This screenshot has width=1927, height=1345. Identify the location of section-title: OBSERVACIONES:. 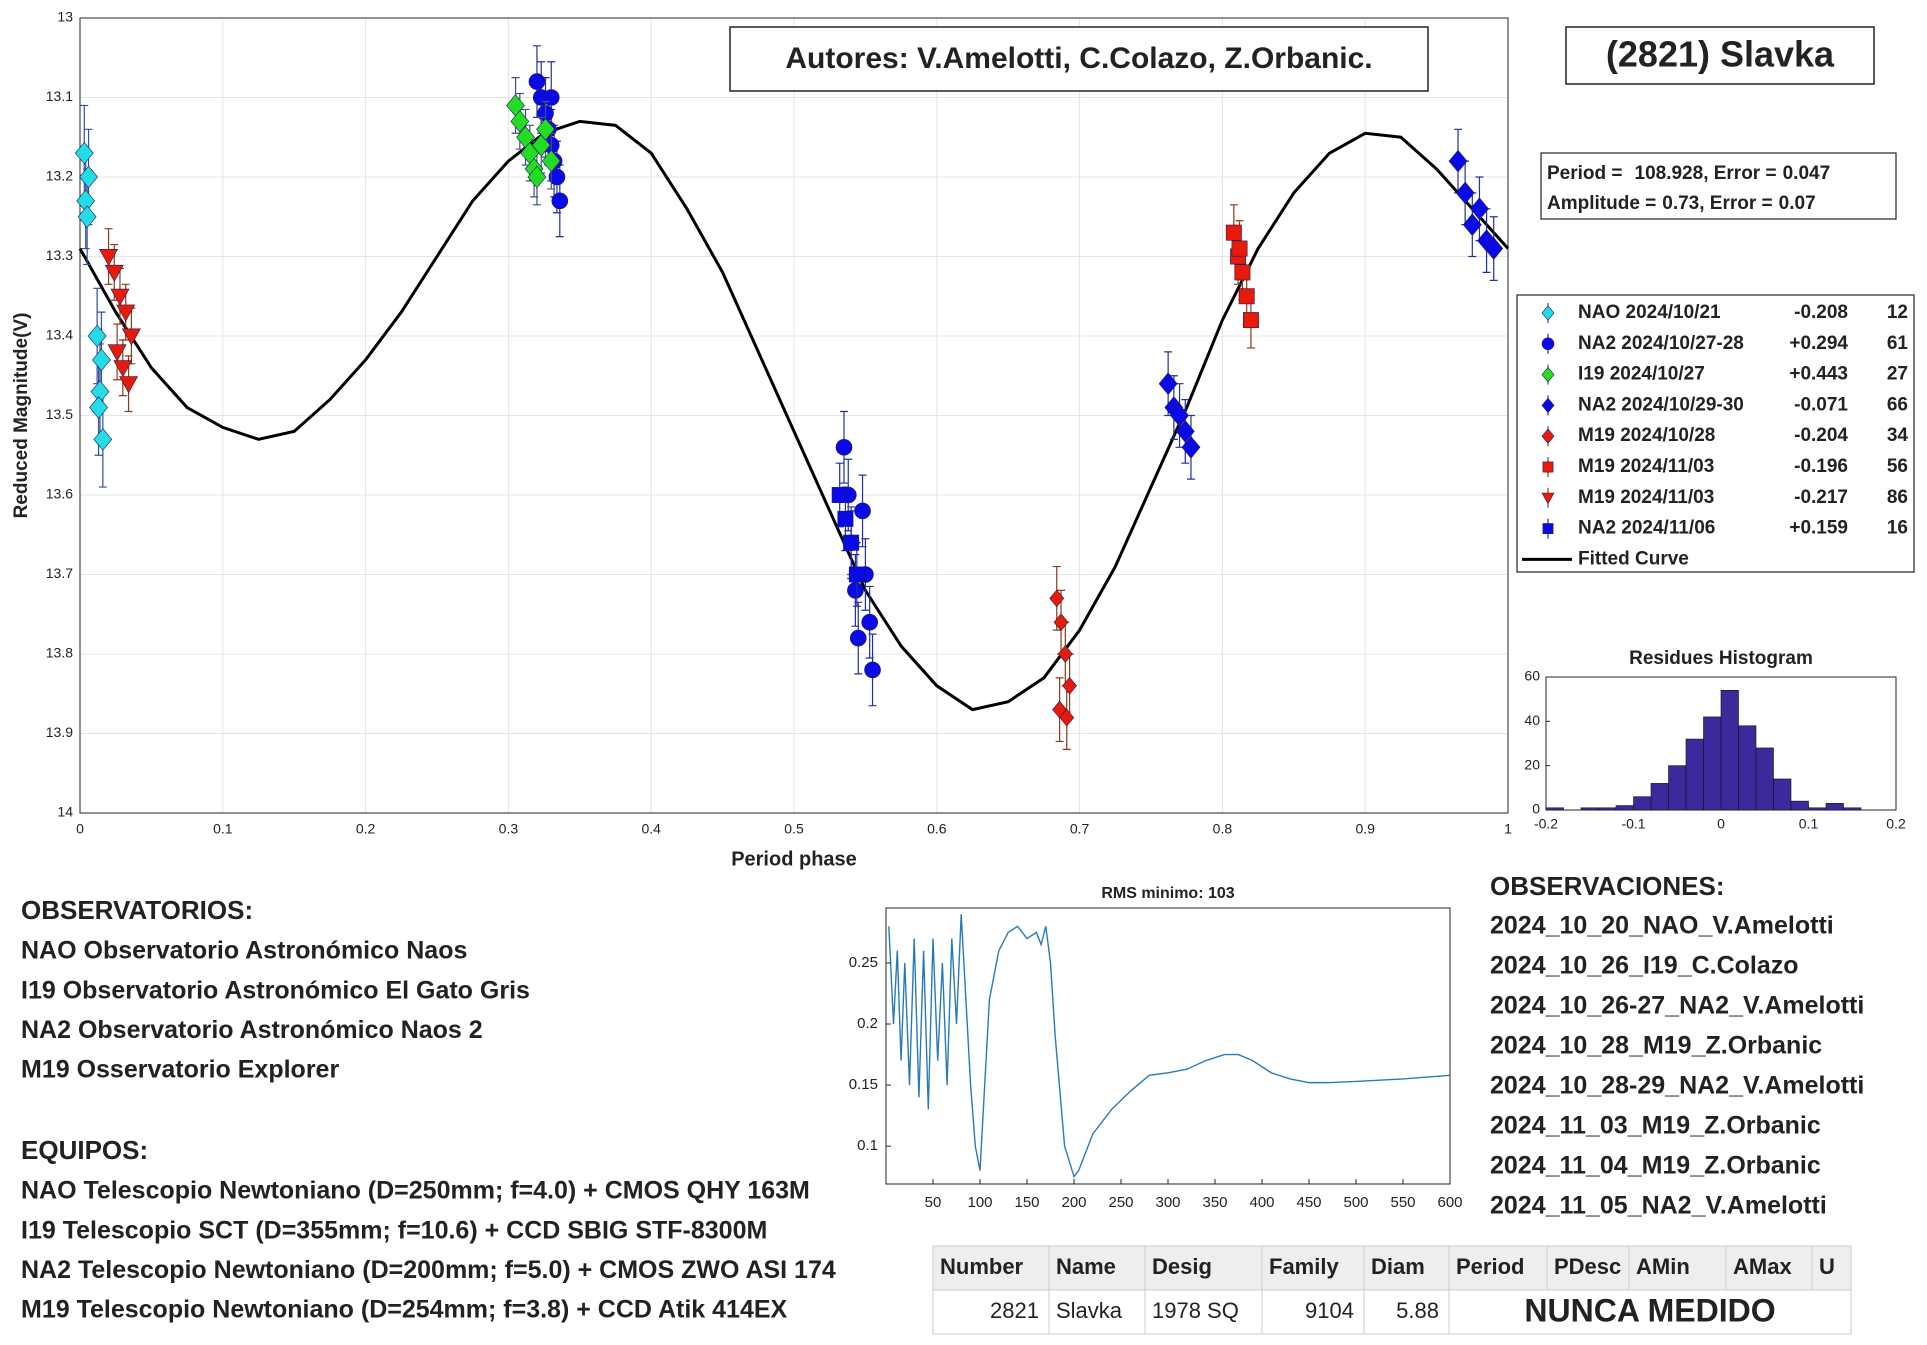
(1607, 886).